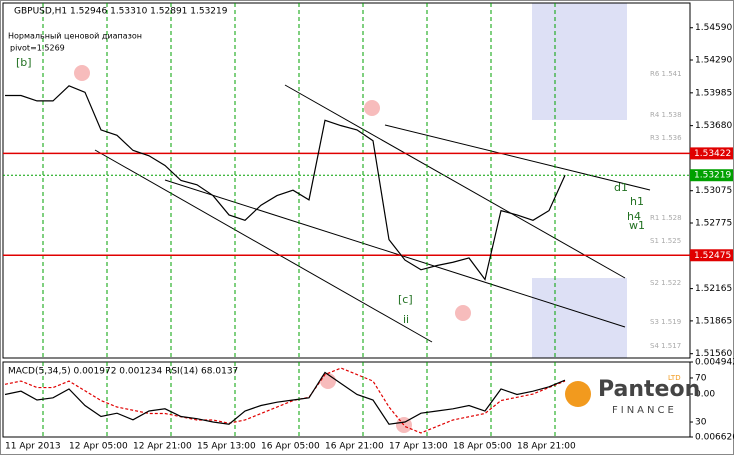  Describe the element at coordinates (665, 283) in the screenshot. I see `annotation: S2 1.522` at that location.